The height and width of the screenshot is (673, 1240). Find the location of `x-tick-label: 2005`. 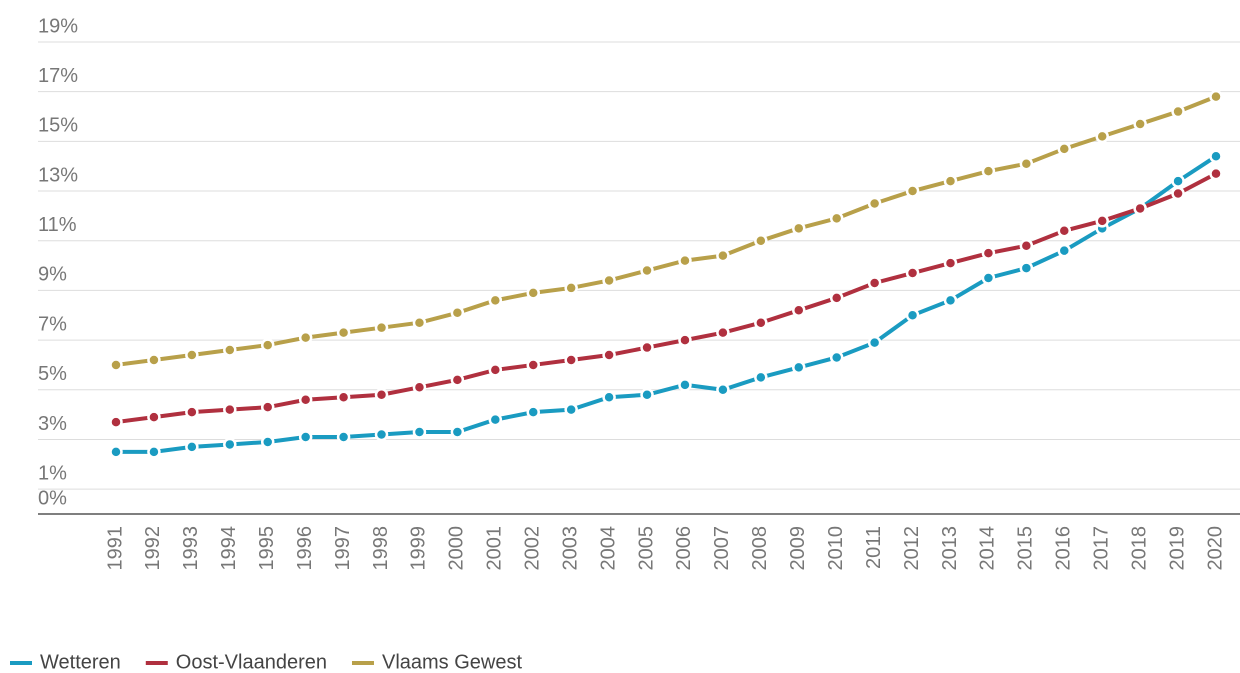

x-tick-label: 2005 is located at coordinates (646, 548).